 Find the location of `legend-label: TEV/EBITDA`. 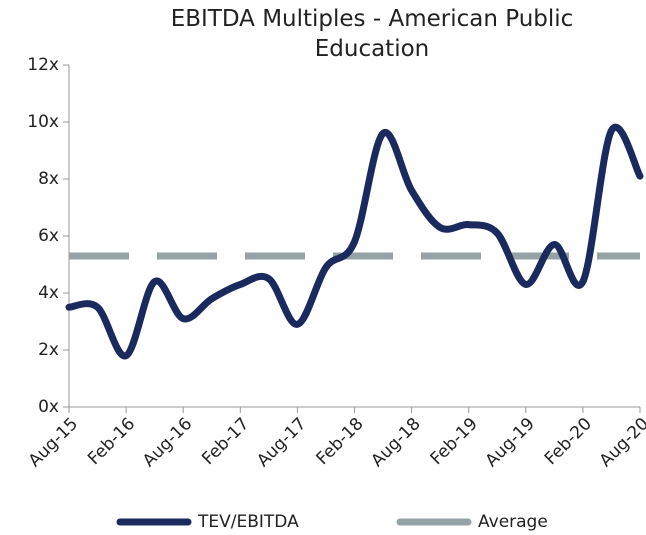

legend-label: TEV/EBITDA is located at coordinates (248, 522).